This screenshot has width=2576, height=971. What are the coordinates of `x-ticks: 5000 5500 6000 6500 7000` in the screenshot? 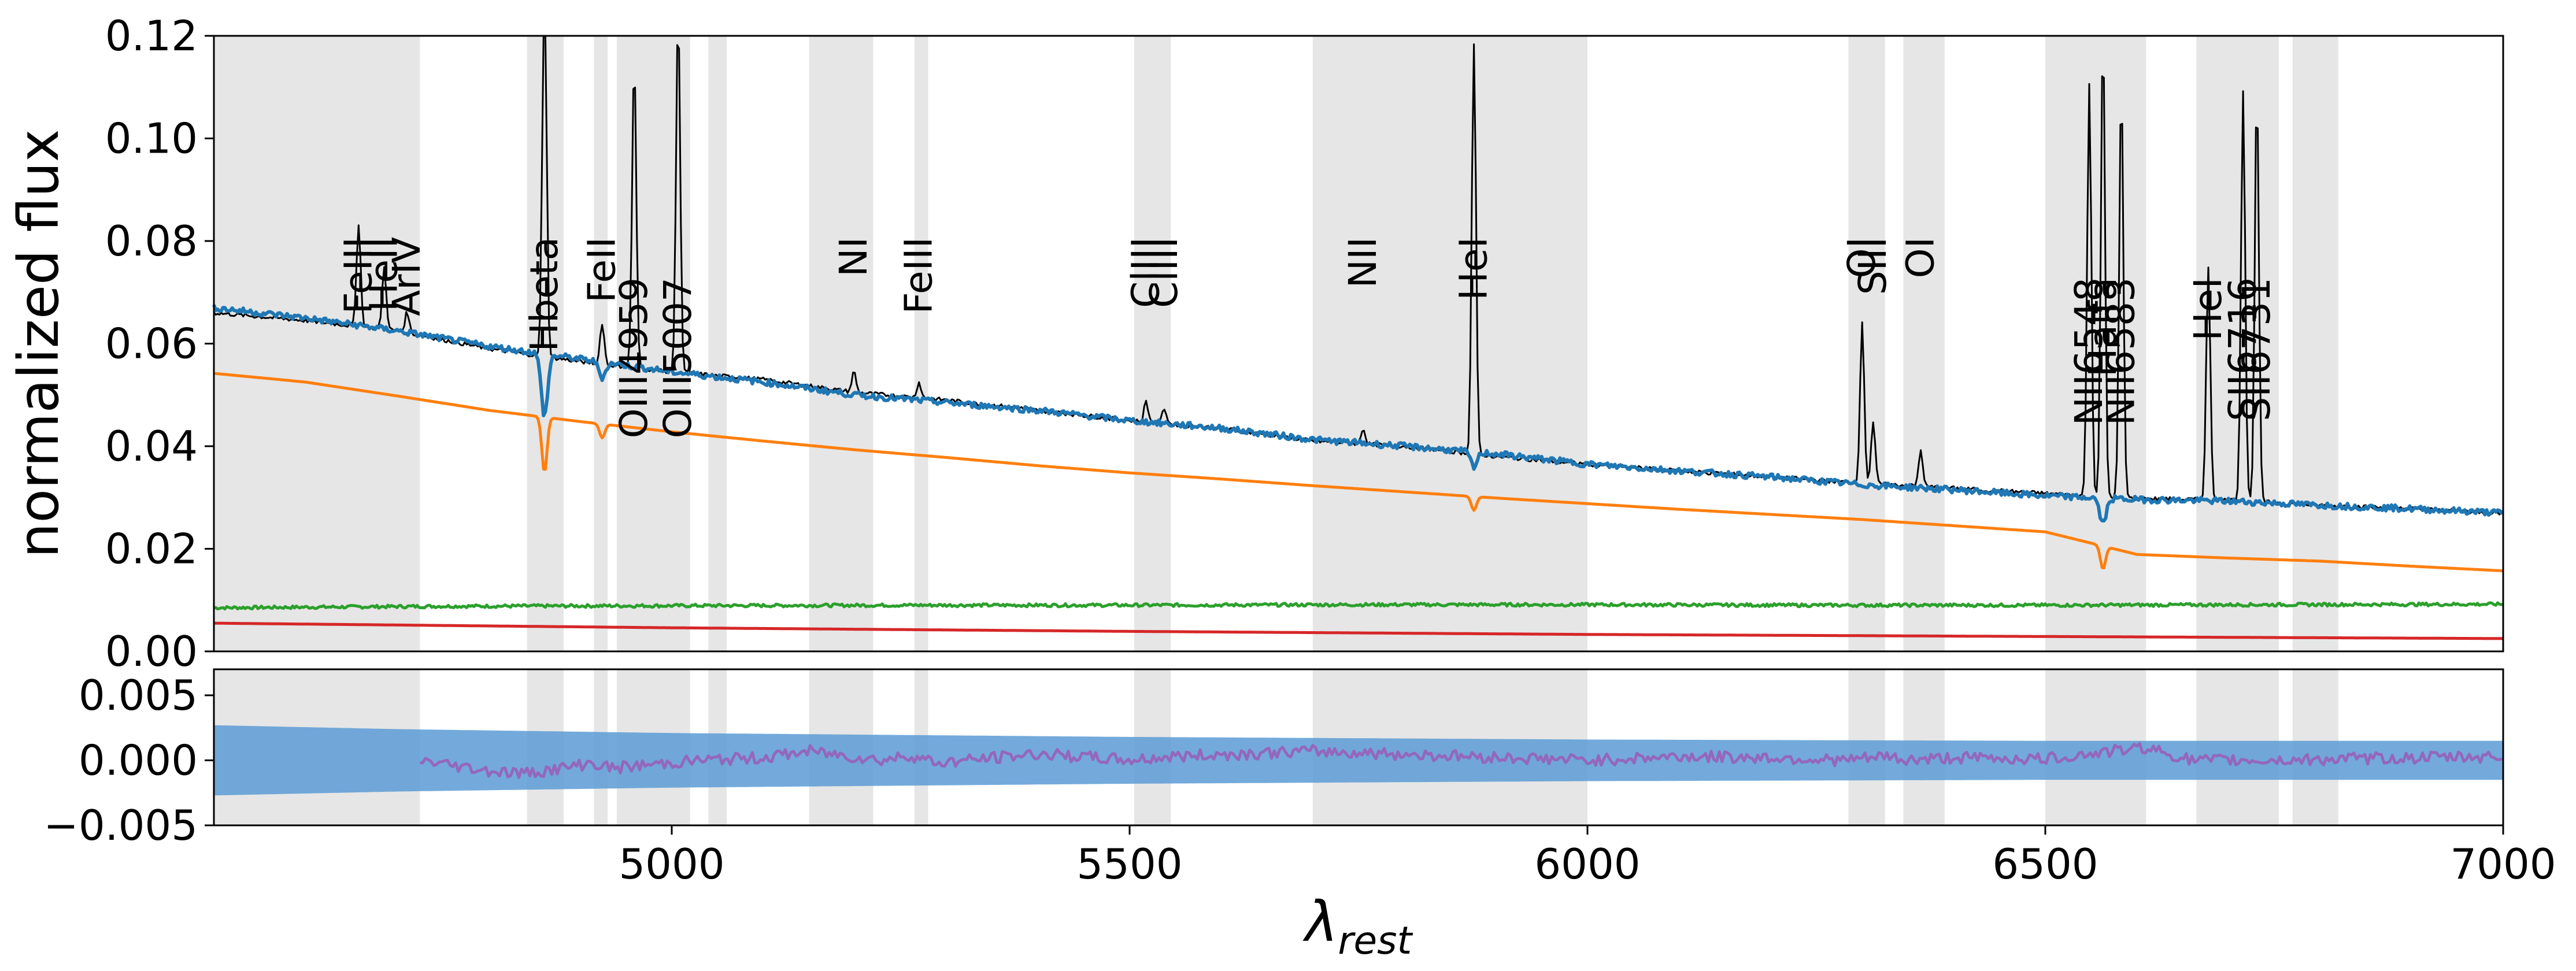 It's located at (1588, 856).